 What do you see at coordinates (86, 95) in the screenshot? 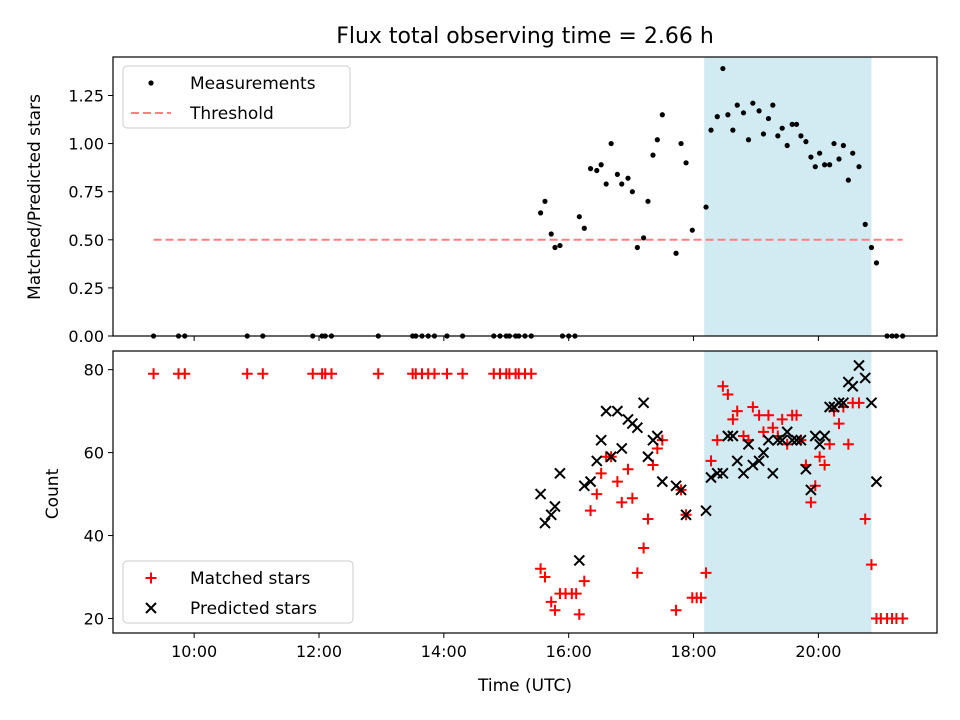
I see `y-tick-label: 1.25` at bounding box center [86, 95].